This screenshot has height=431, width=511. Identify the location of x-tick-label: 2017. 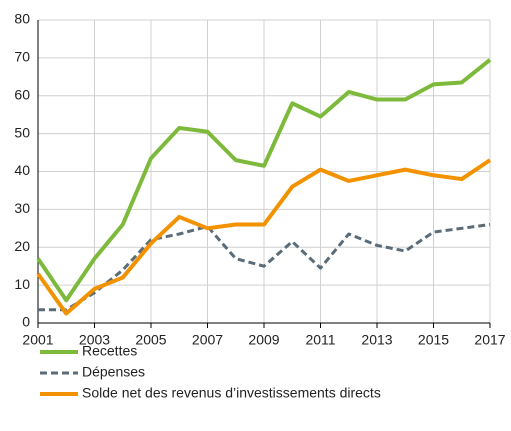
(489, 340).